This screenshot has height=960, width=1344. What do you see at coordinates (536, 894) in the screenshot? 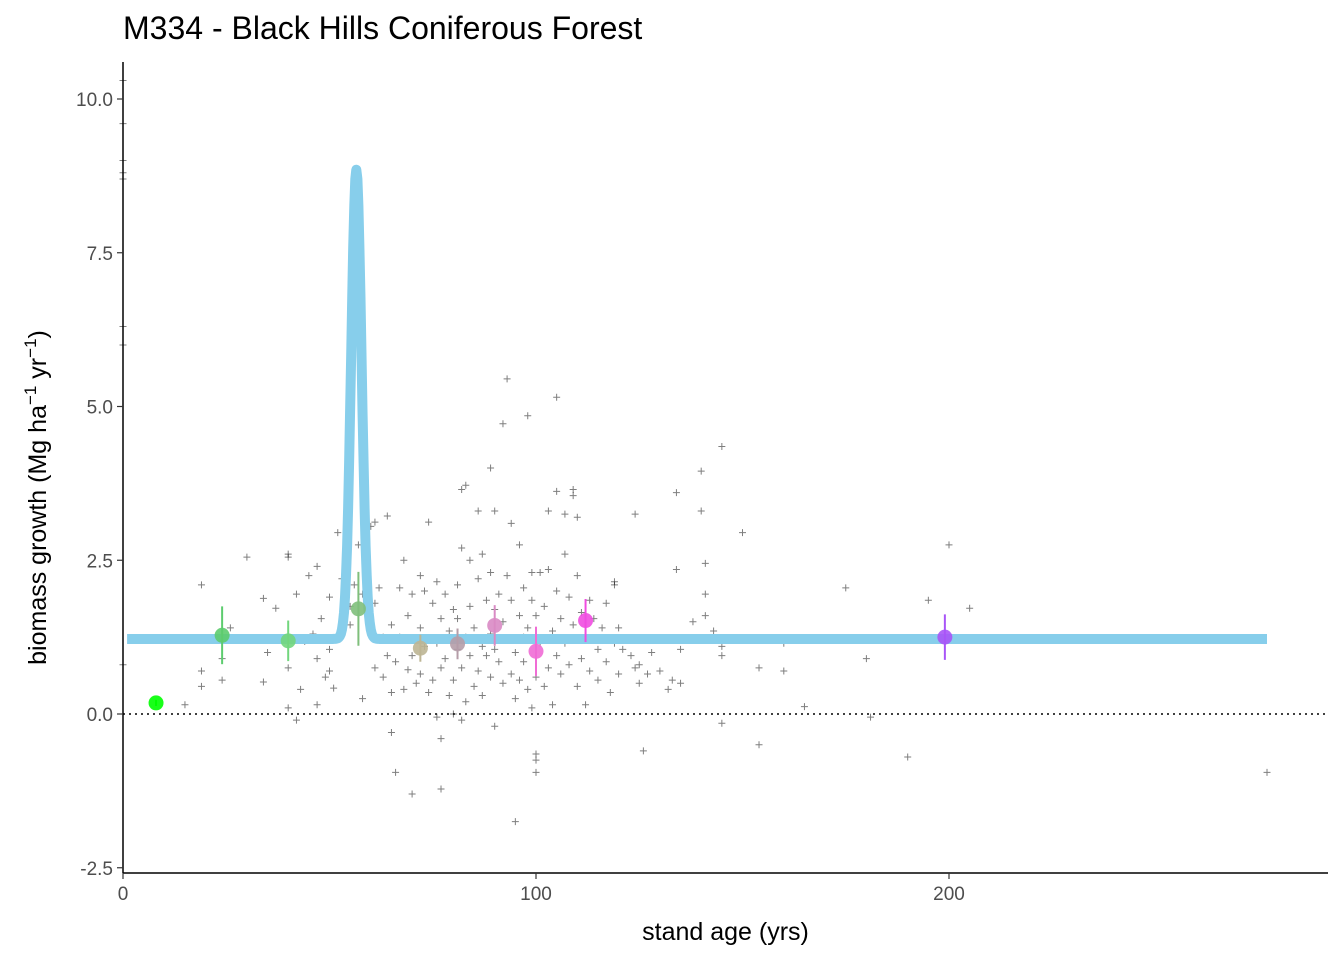
I see `x-tick-label: 100` at bounding box center [536, 894].